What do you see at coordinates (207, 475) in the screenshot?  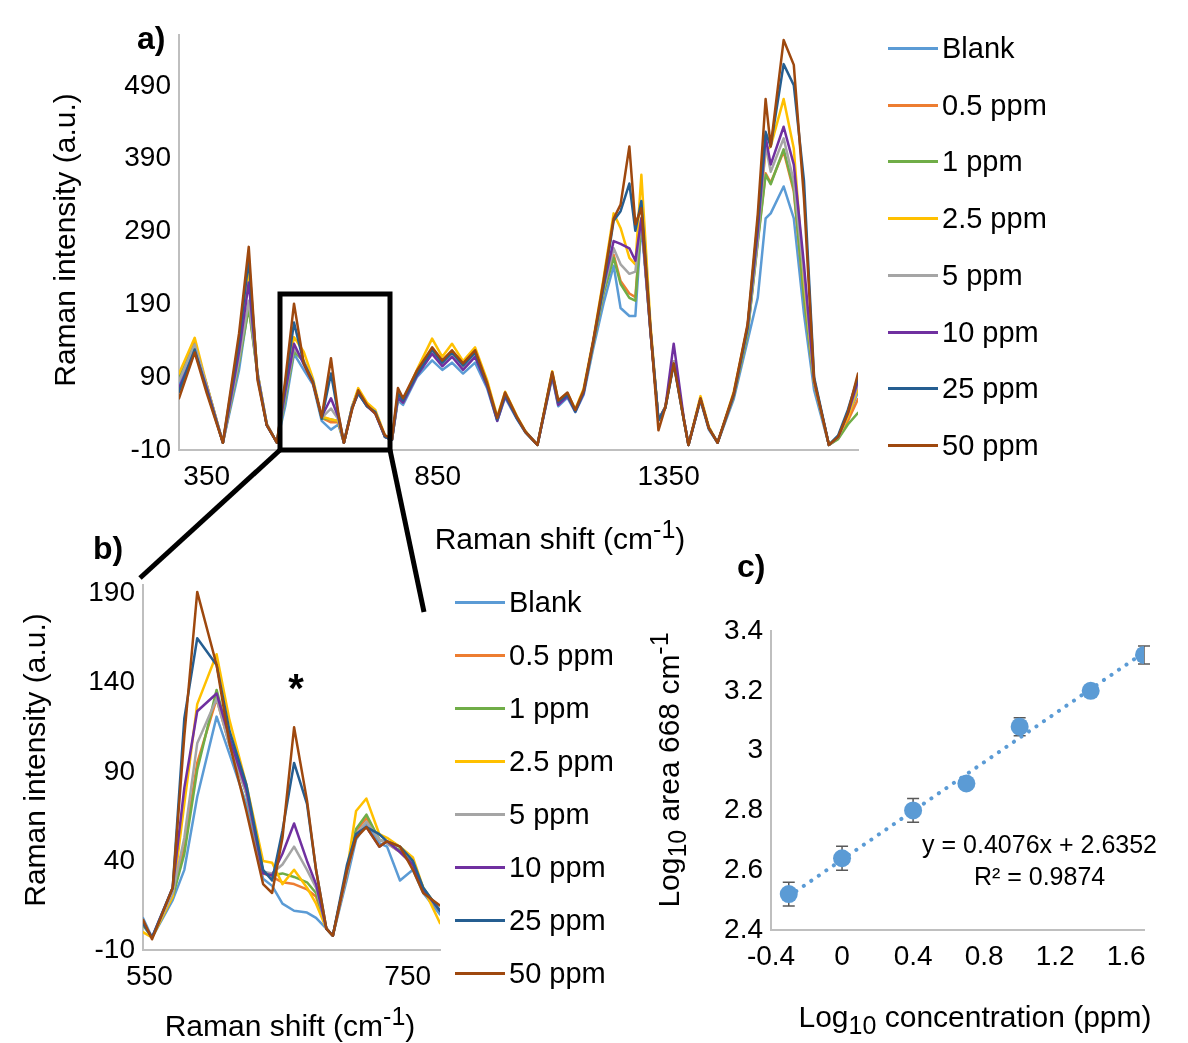 I see `x-tick-label: 350` at bounding box center [207, 475].